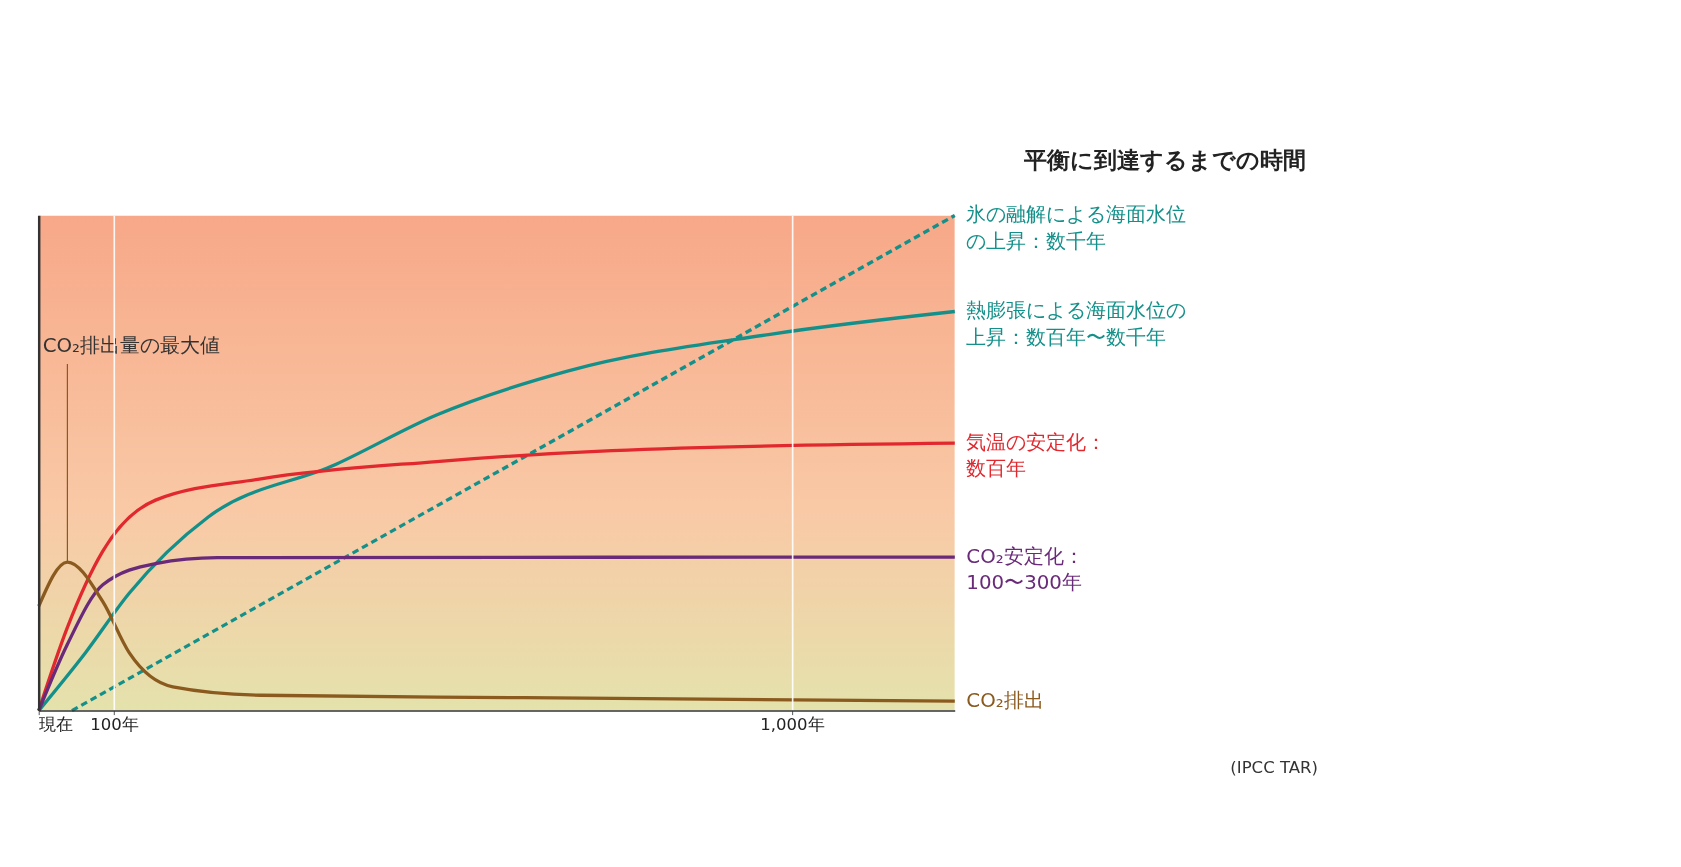  I want to click on x-tick-label: 1,000年, so click(792, 724).